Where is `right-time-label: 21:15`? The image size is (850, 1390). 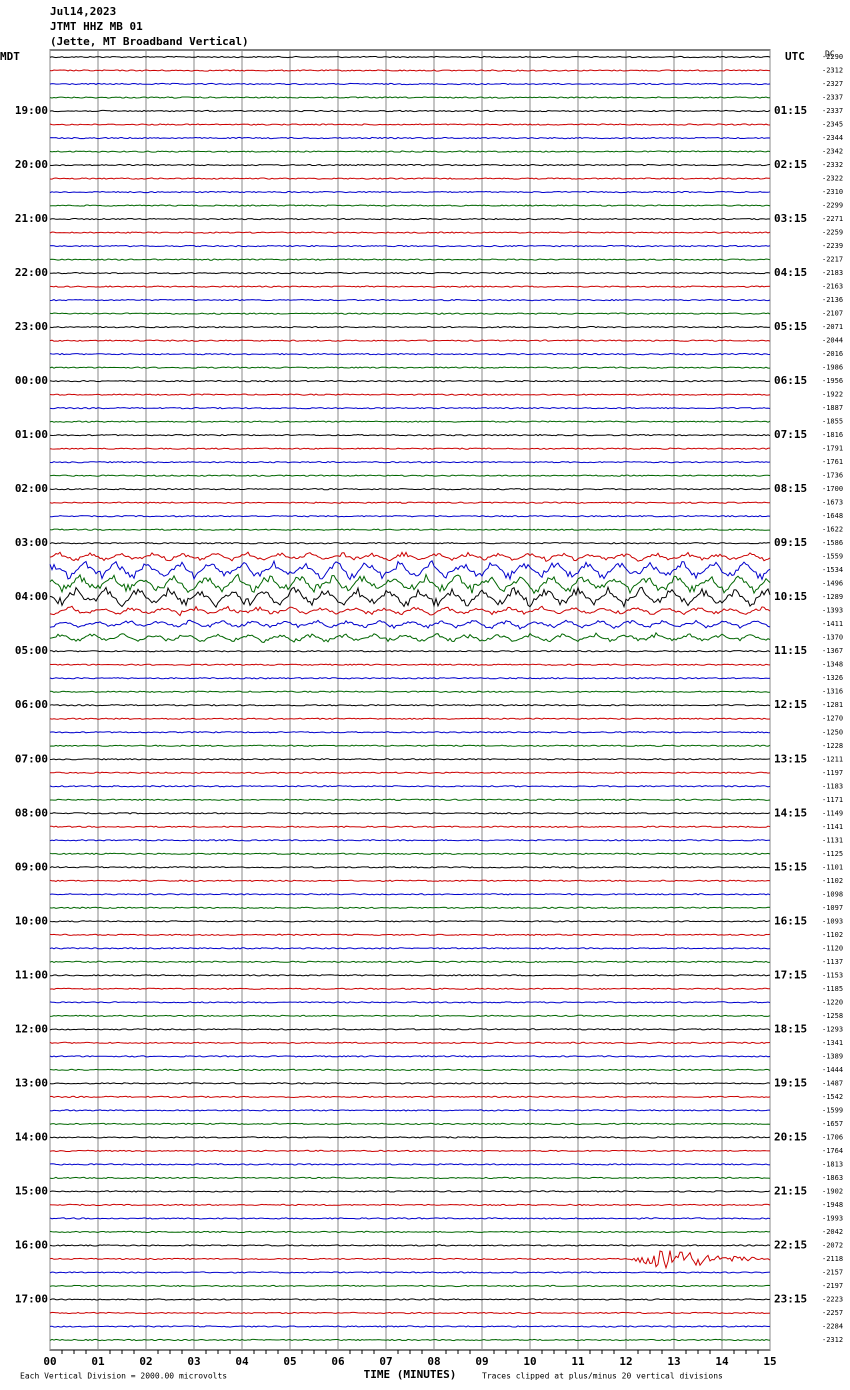
right-time-label: 21:15 is located at coordinates (790, 1190).